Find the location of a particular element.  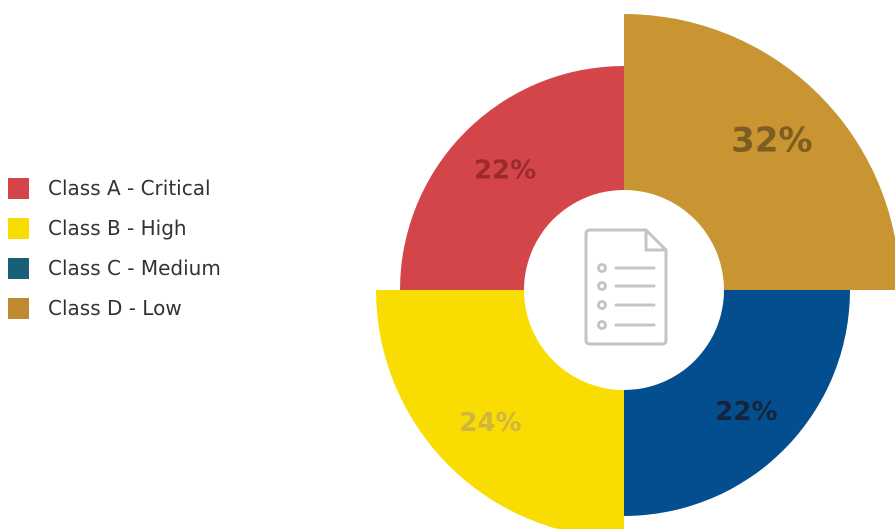

legend-label-class-d: Class D - Low is located at coordinates (115, 308).